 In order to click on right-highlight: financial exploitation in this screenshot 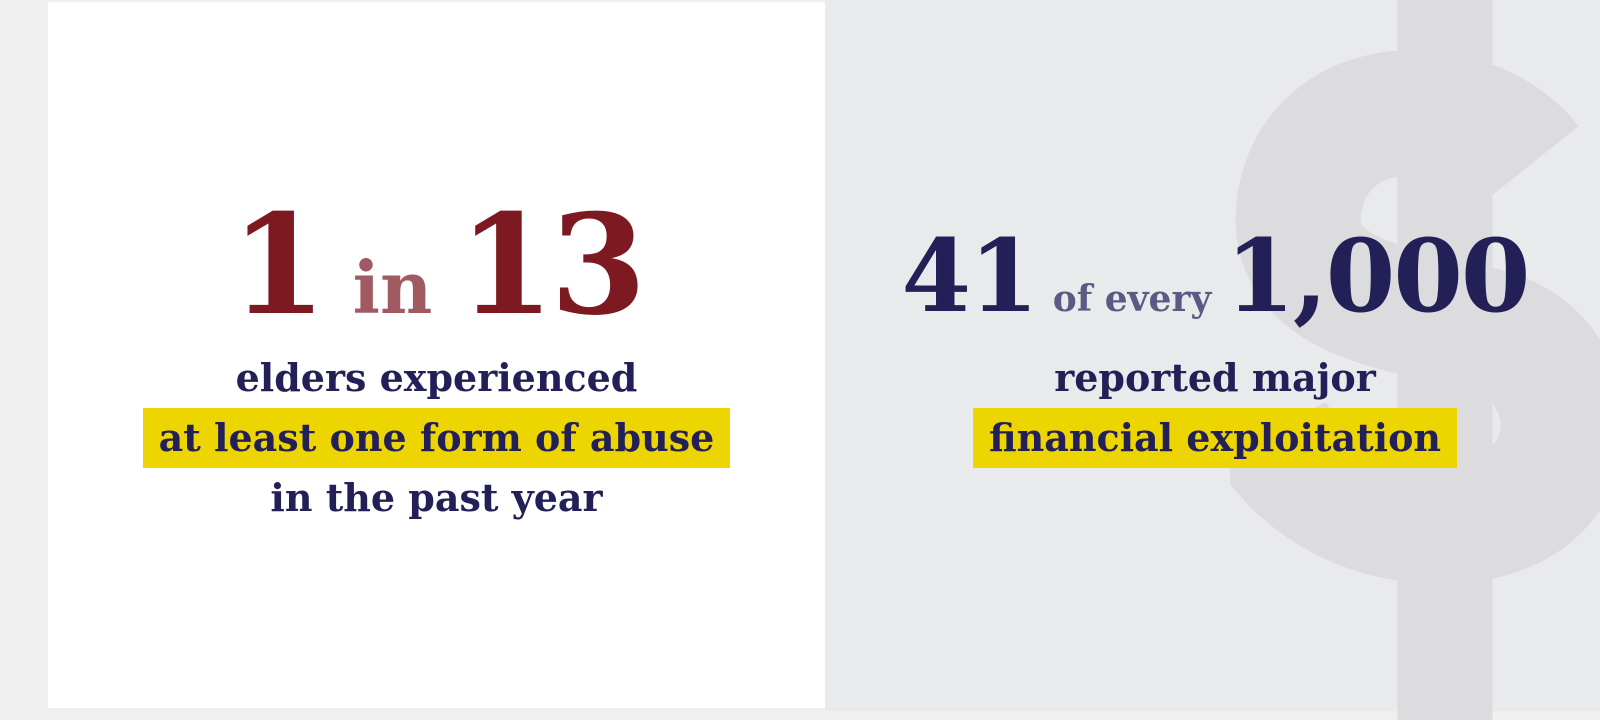, I will do `click(1215, 438)`.